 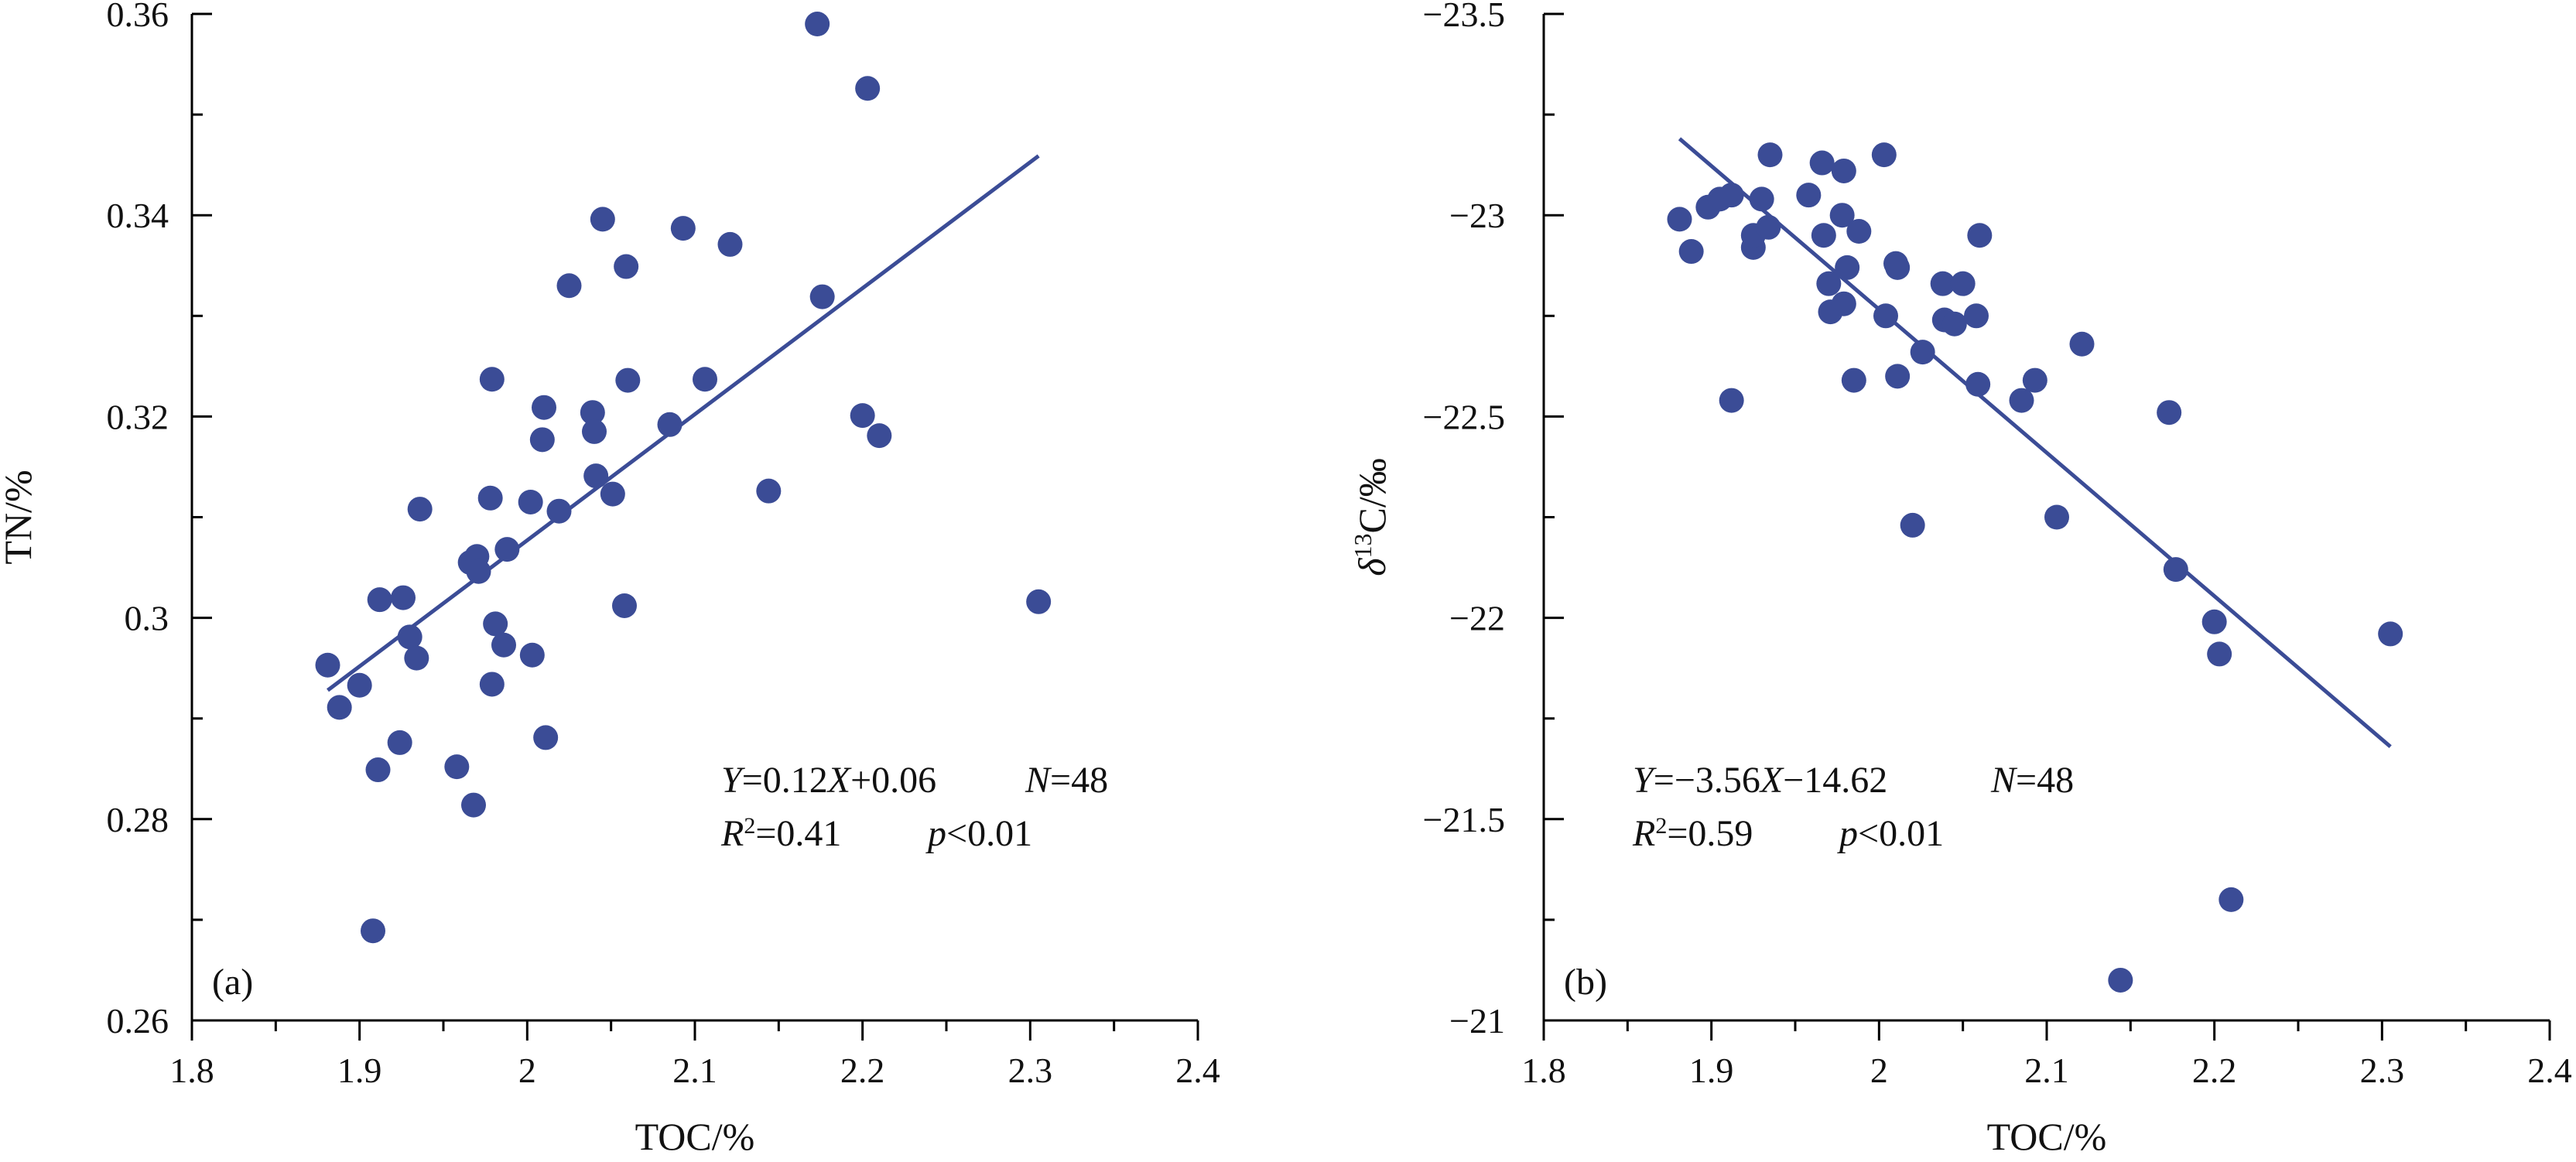 What do you see at coordinates (2047, 1136) in the screenshot?
I see `x-axis-title: TOC/%` at bounding box center [2047, 1136].